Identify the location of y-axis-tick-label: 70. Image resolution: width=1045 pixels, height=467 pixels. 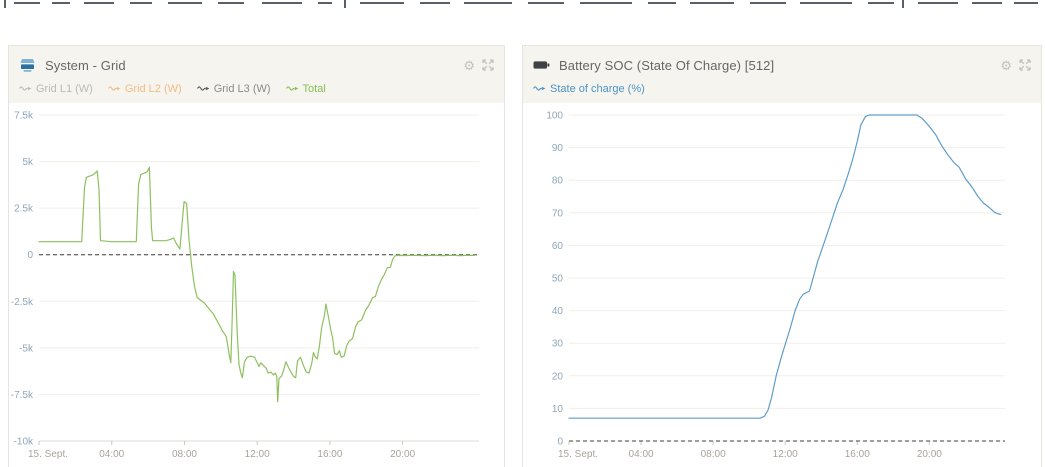
(558, 213).